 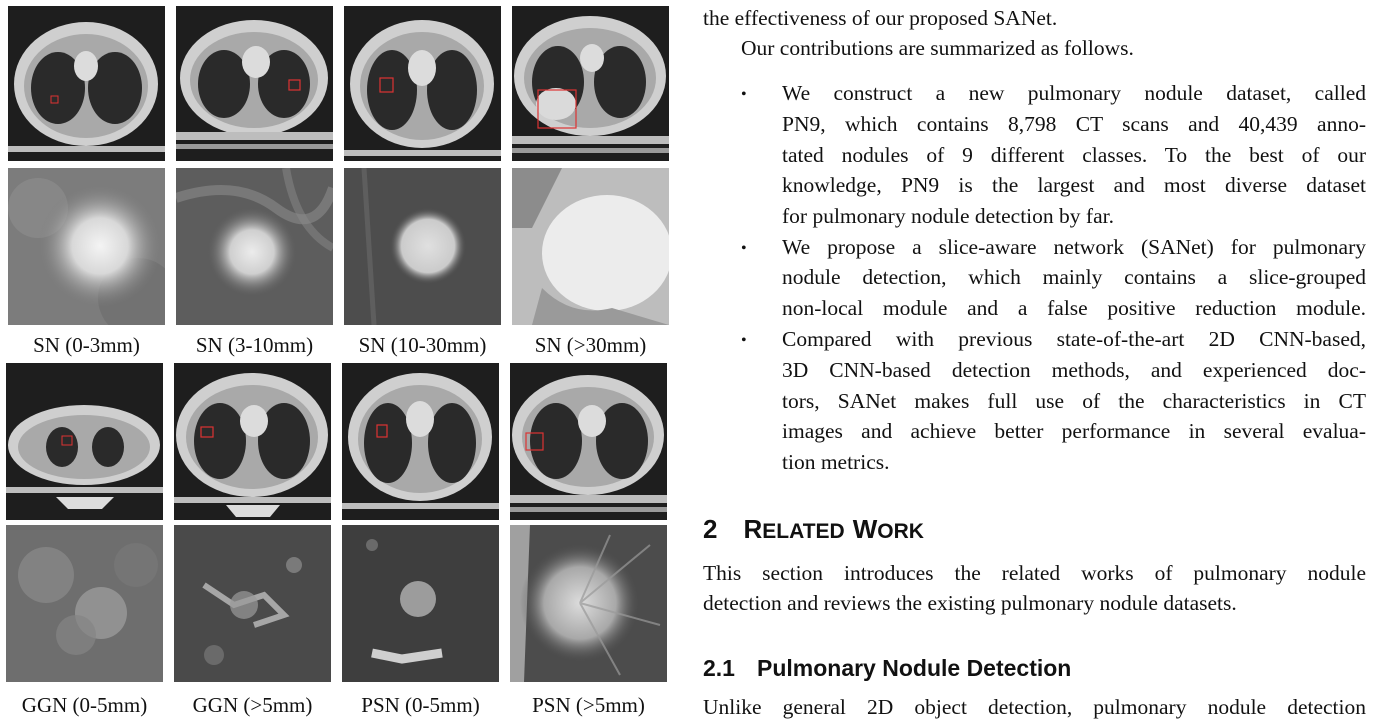 I want to click on list-item-line: for pulmonary nodule detection by far., so click(x=948, y=216).